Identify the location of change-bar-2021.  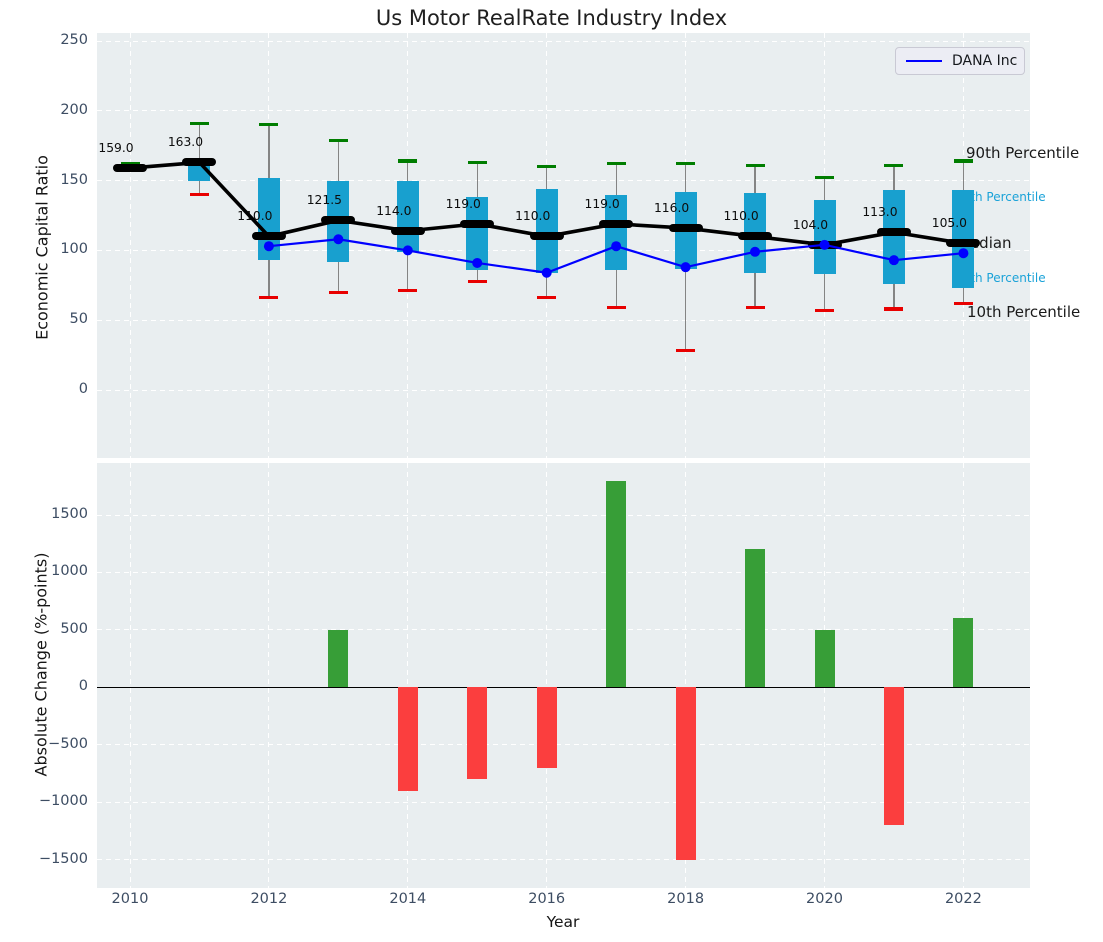
(893, 756).